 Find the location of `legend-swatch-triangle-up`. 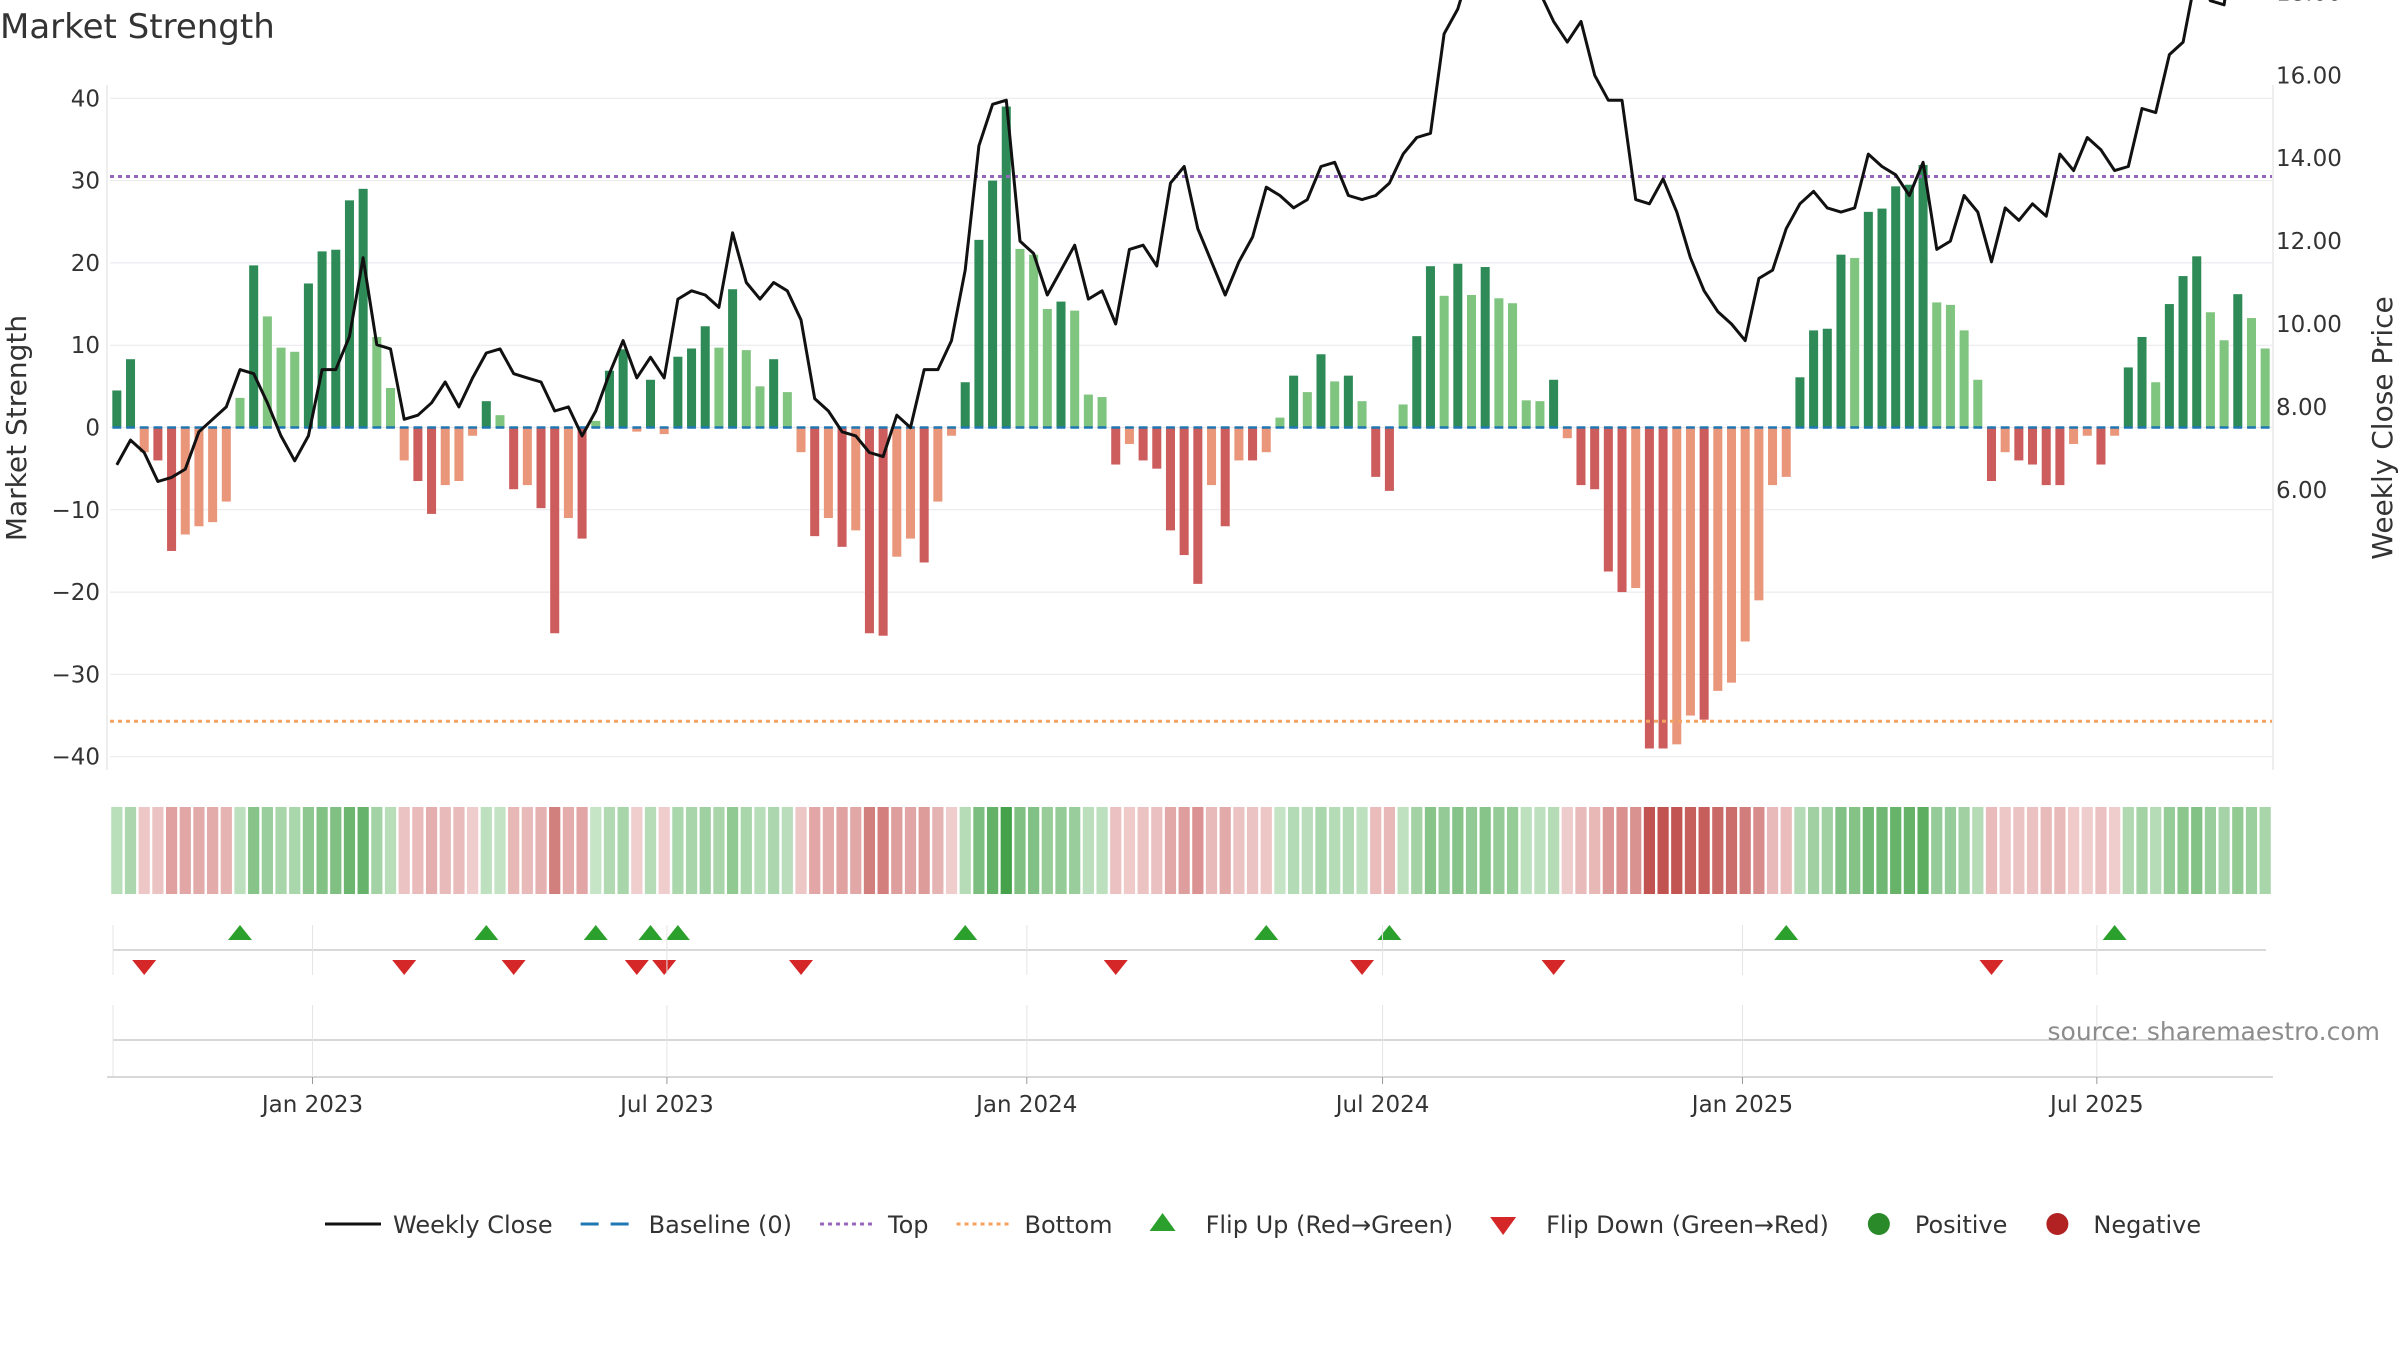

legend-swatch-triangle-up is located at coordinates (1162, 1222).